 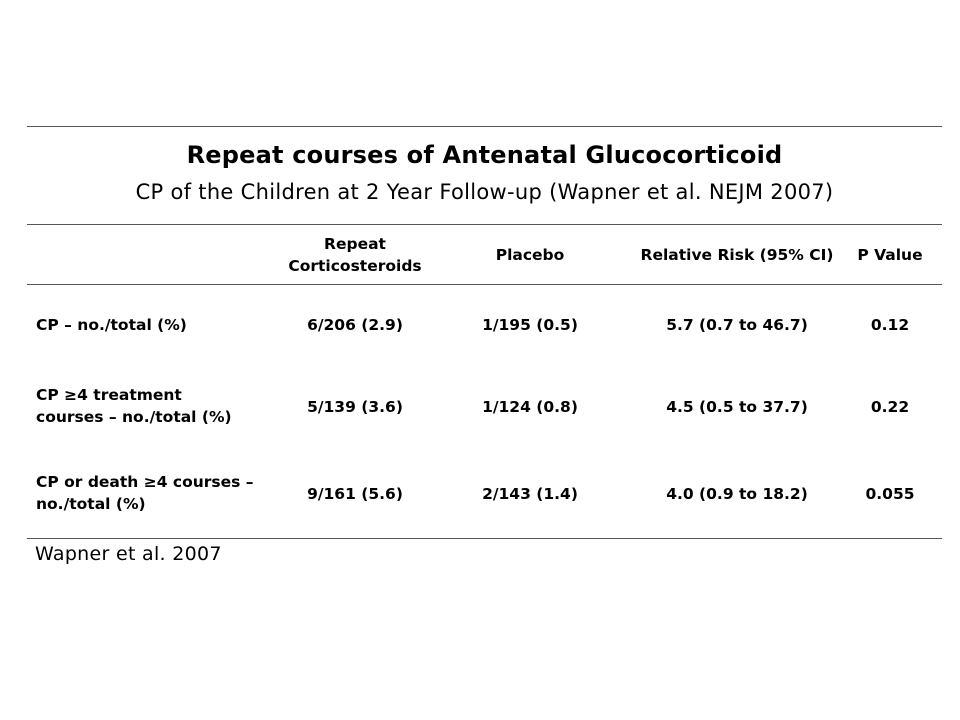 I want to click on row-2-label: CP ≥4 treatment courses – no./total (%), so click(x=134, y=406).